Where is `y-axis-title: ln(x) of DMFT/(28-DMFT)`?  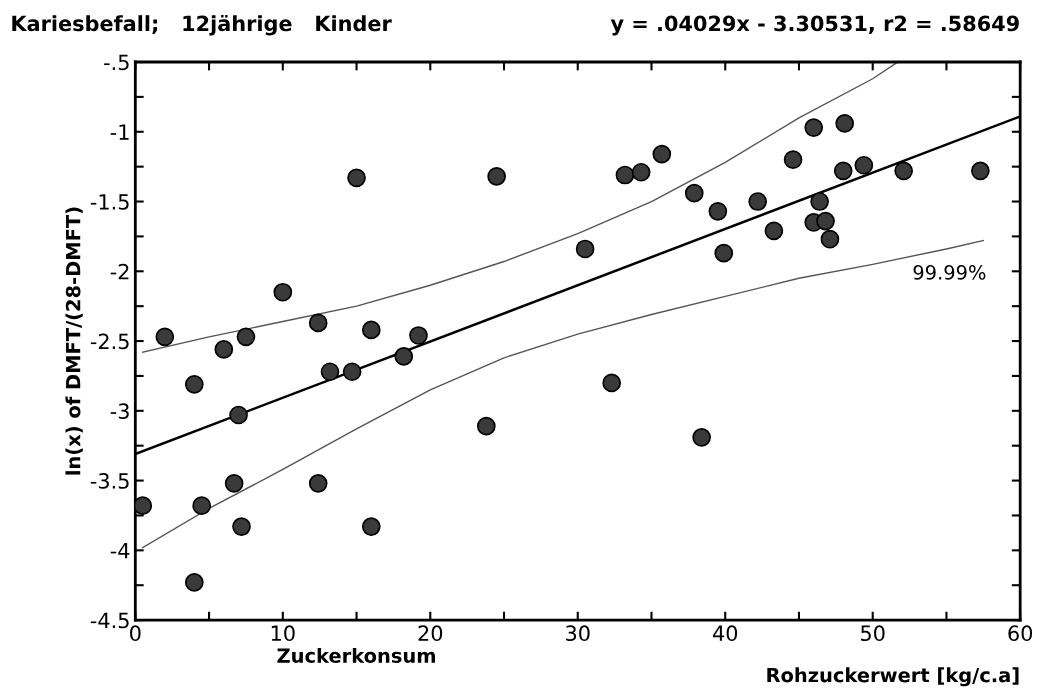
y-axis-title: ln(x) of DMFT/(28-DMFT) is located at coordinates (74, 341).